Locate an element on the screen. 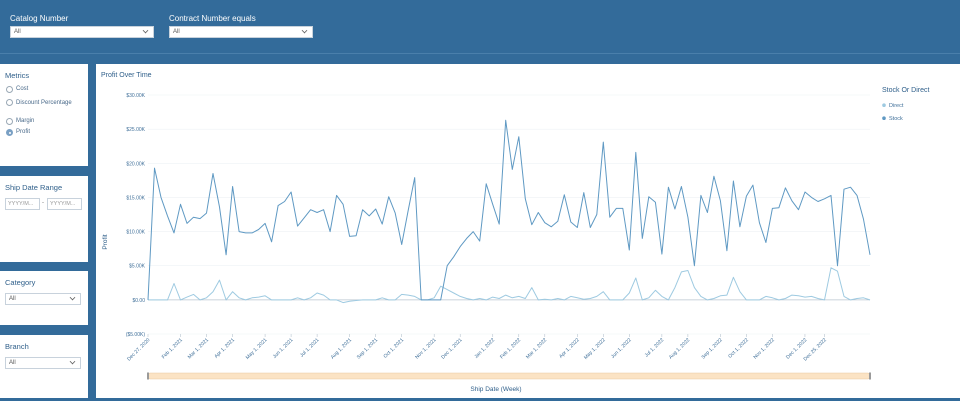 The height and width of the screenshot is (401, 960). contract-filter-label: Contract Number equals is located at coordinates (212, 18).